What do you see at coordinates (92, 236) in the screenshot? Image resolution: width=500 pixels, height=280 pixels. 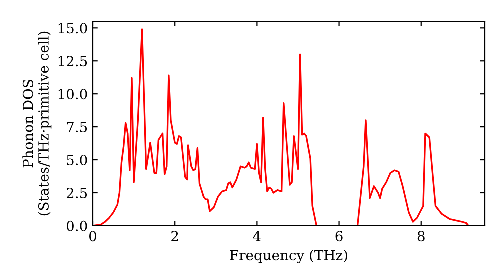 I see `x-tick-label: 0` at bounding box center [92, 236].